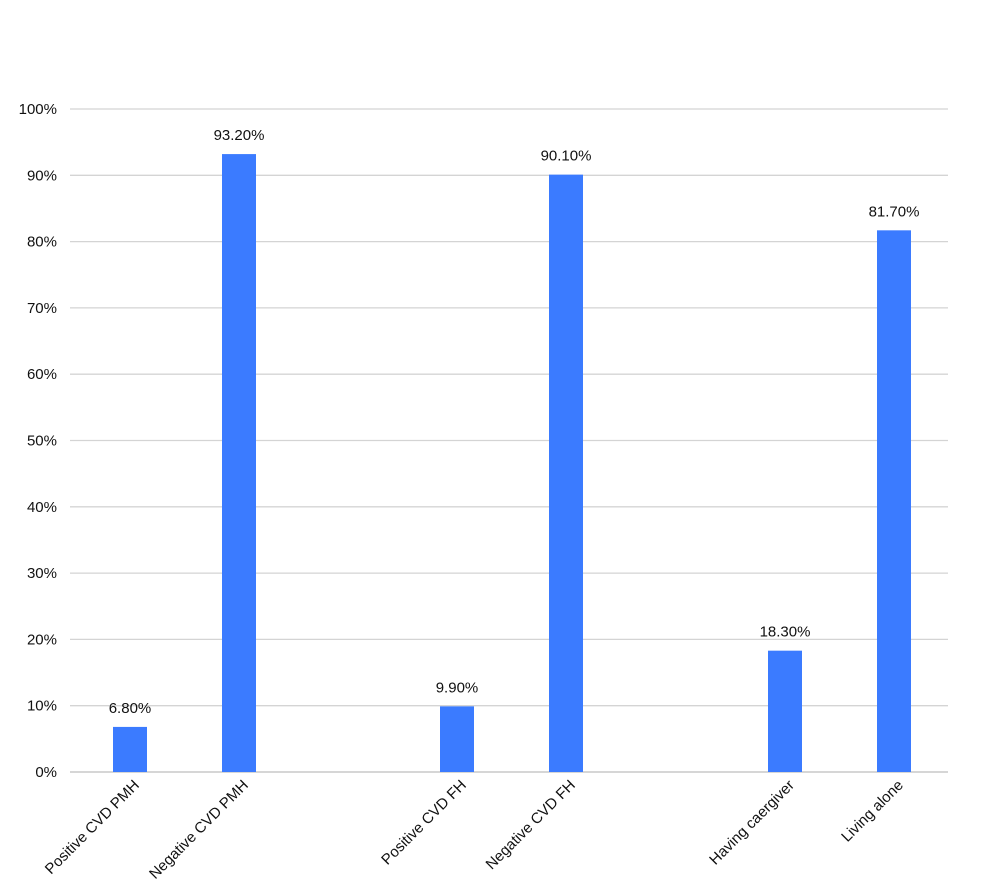 The height and width of the screenshot is (896, 1000). Describe the element at coordinates (531, 825) in the screenshot. I see `x-category-label: Negative CVD FH` at that location.